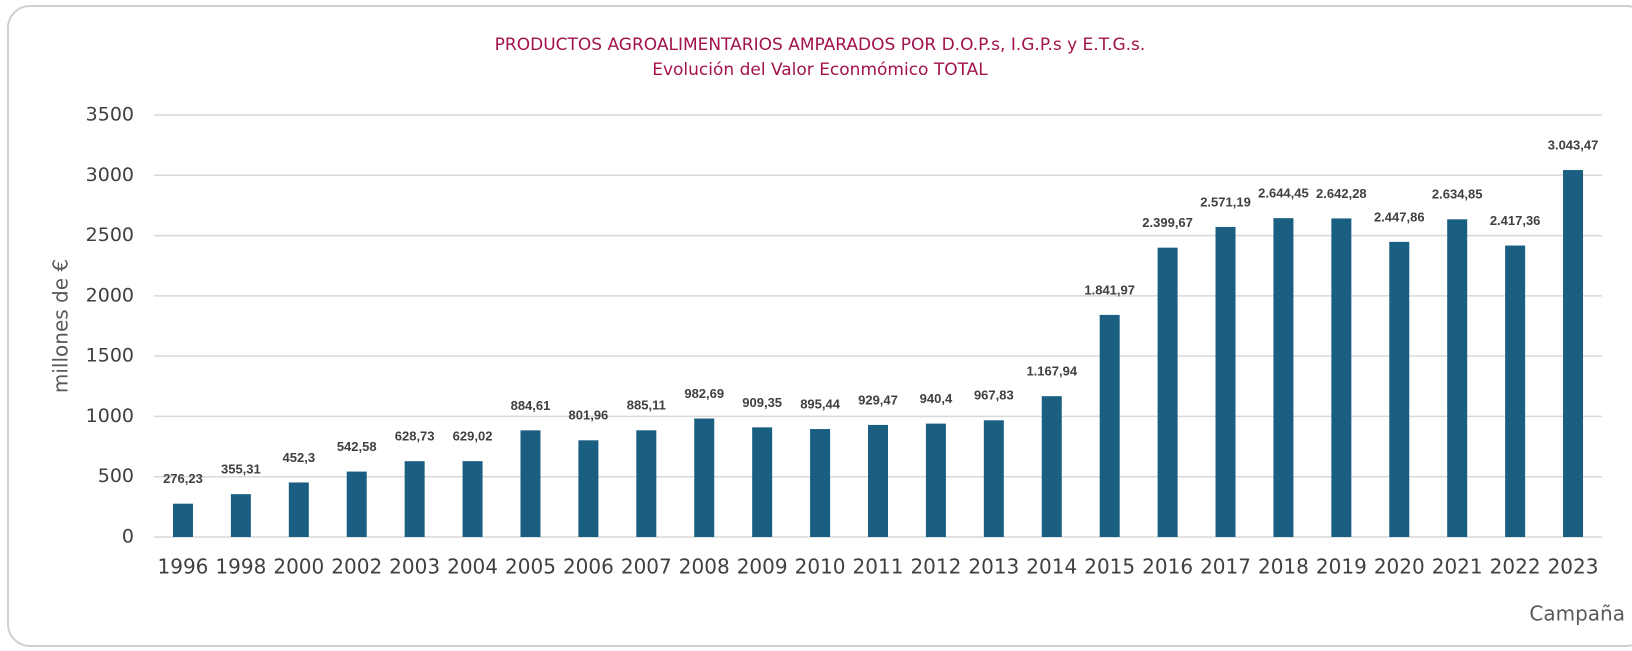 This screenshot has width=1632, height=651. Describe the element at coordinates (1457, 194) in the screenshot. I see `value-label: 2.634,85` at that location.